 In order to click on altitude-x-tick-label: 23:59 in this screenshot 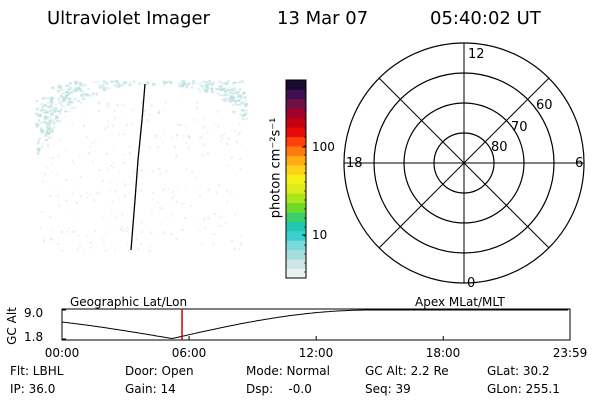, I will do `click(570, 353)`.